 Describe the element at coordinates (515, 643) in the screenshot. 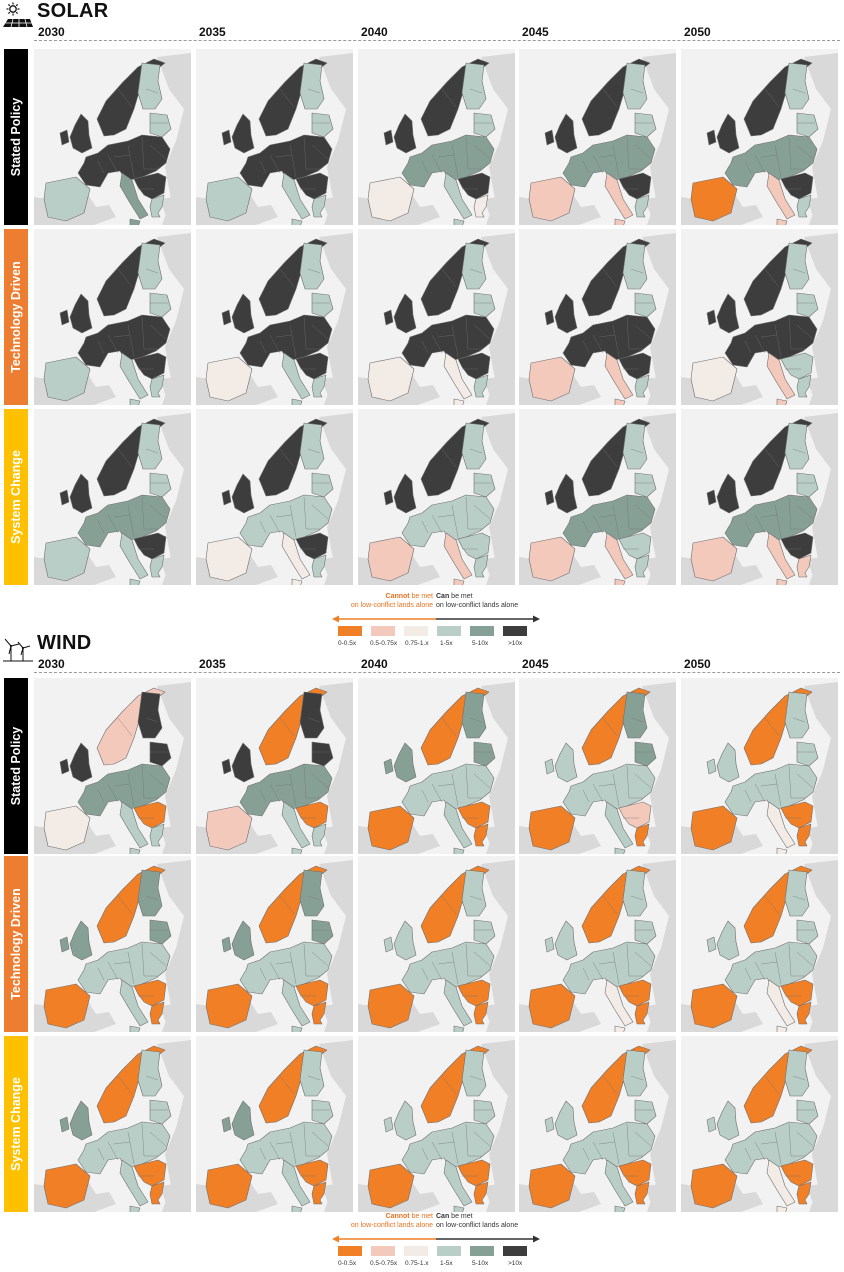

I see `legend-label: >10x` at that location.